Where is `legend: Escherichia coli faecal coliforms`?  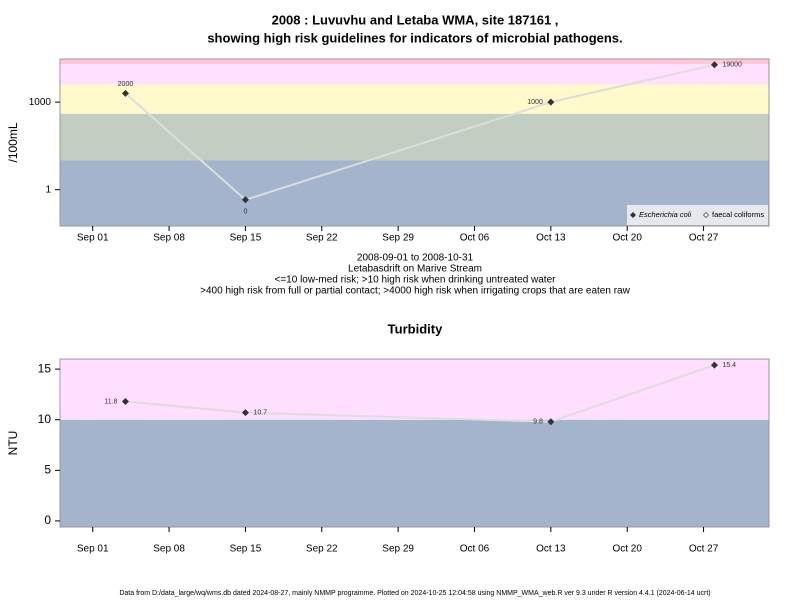 legend: Escherichia coli faecal coliforms is located at coordinates (697, 215).